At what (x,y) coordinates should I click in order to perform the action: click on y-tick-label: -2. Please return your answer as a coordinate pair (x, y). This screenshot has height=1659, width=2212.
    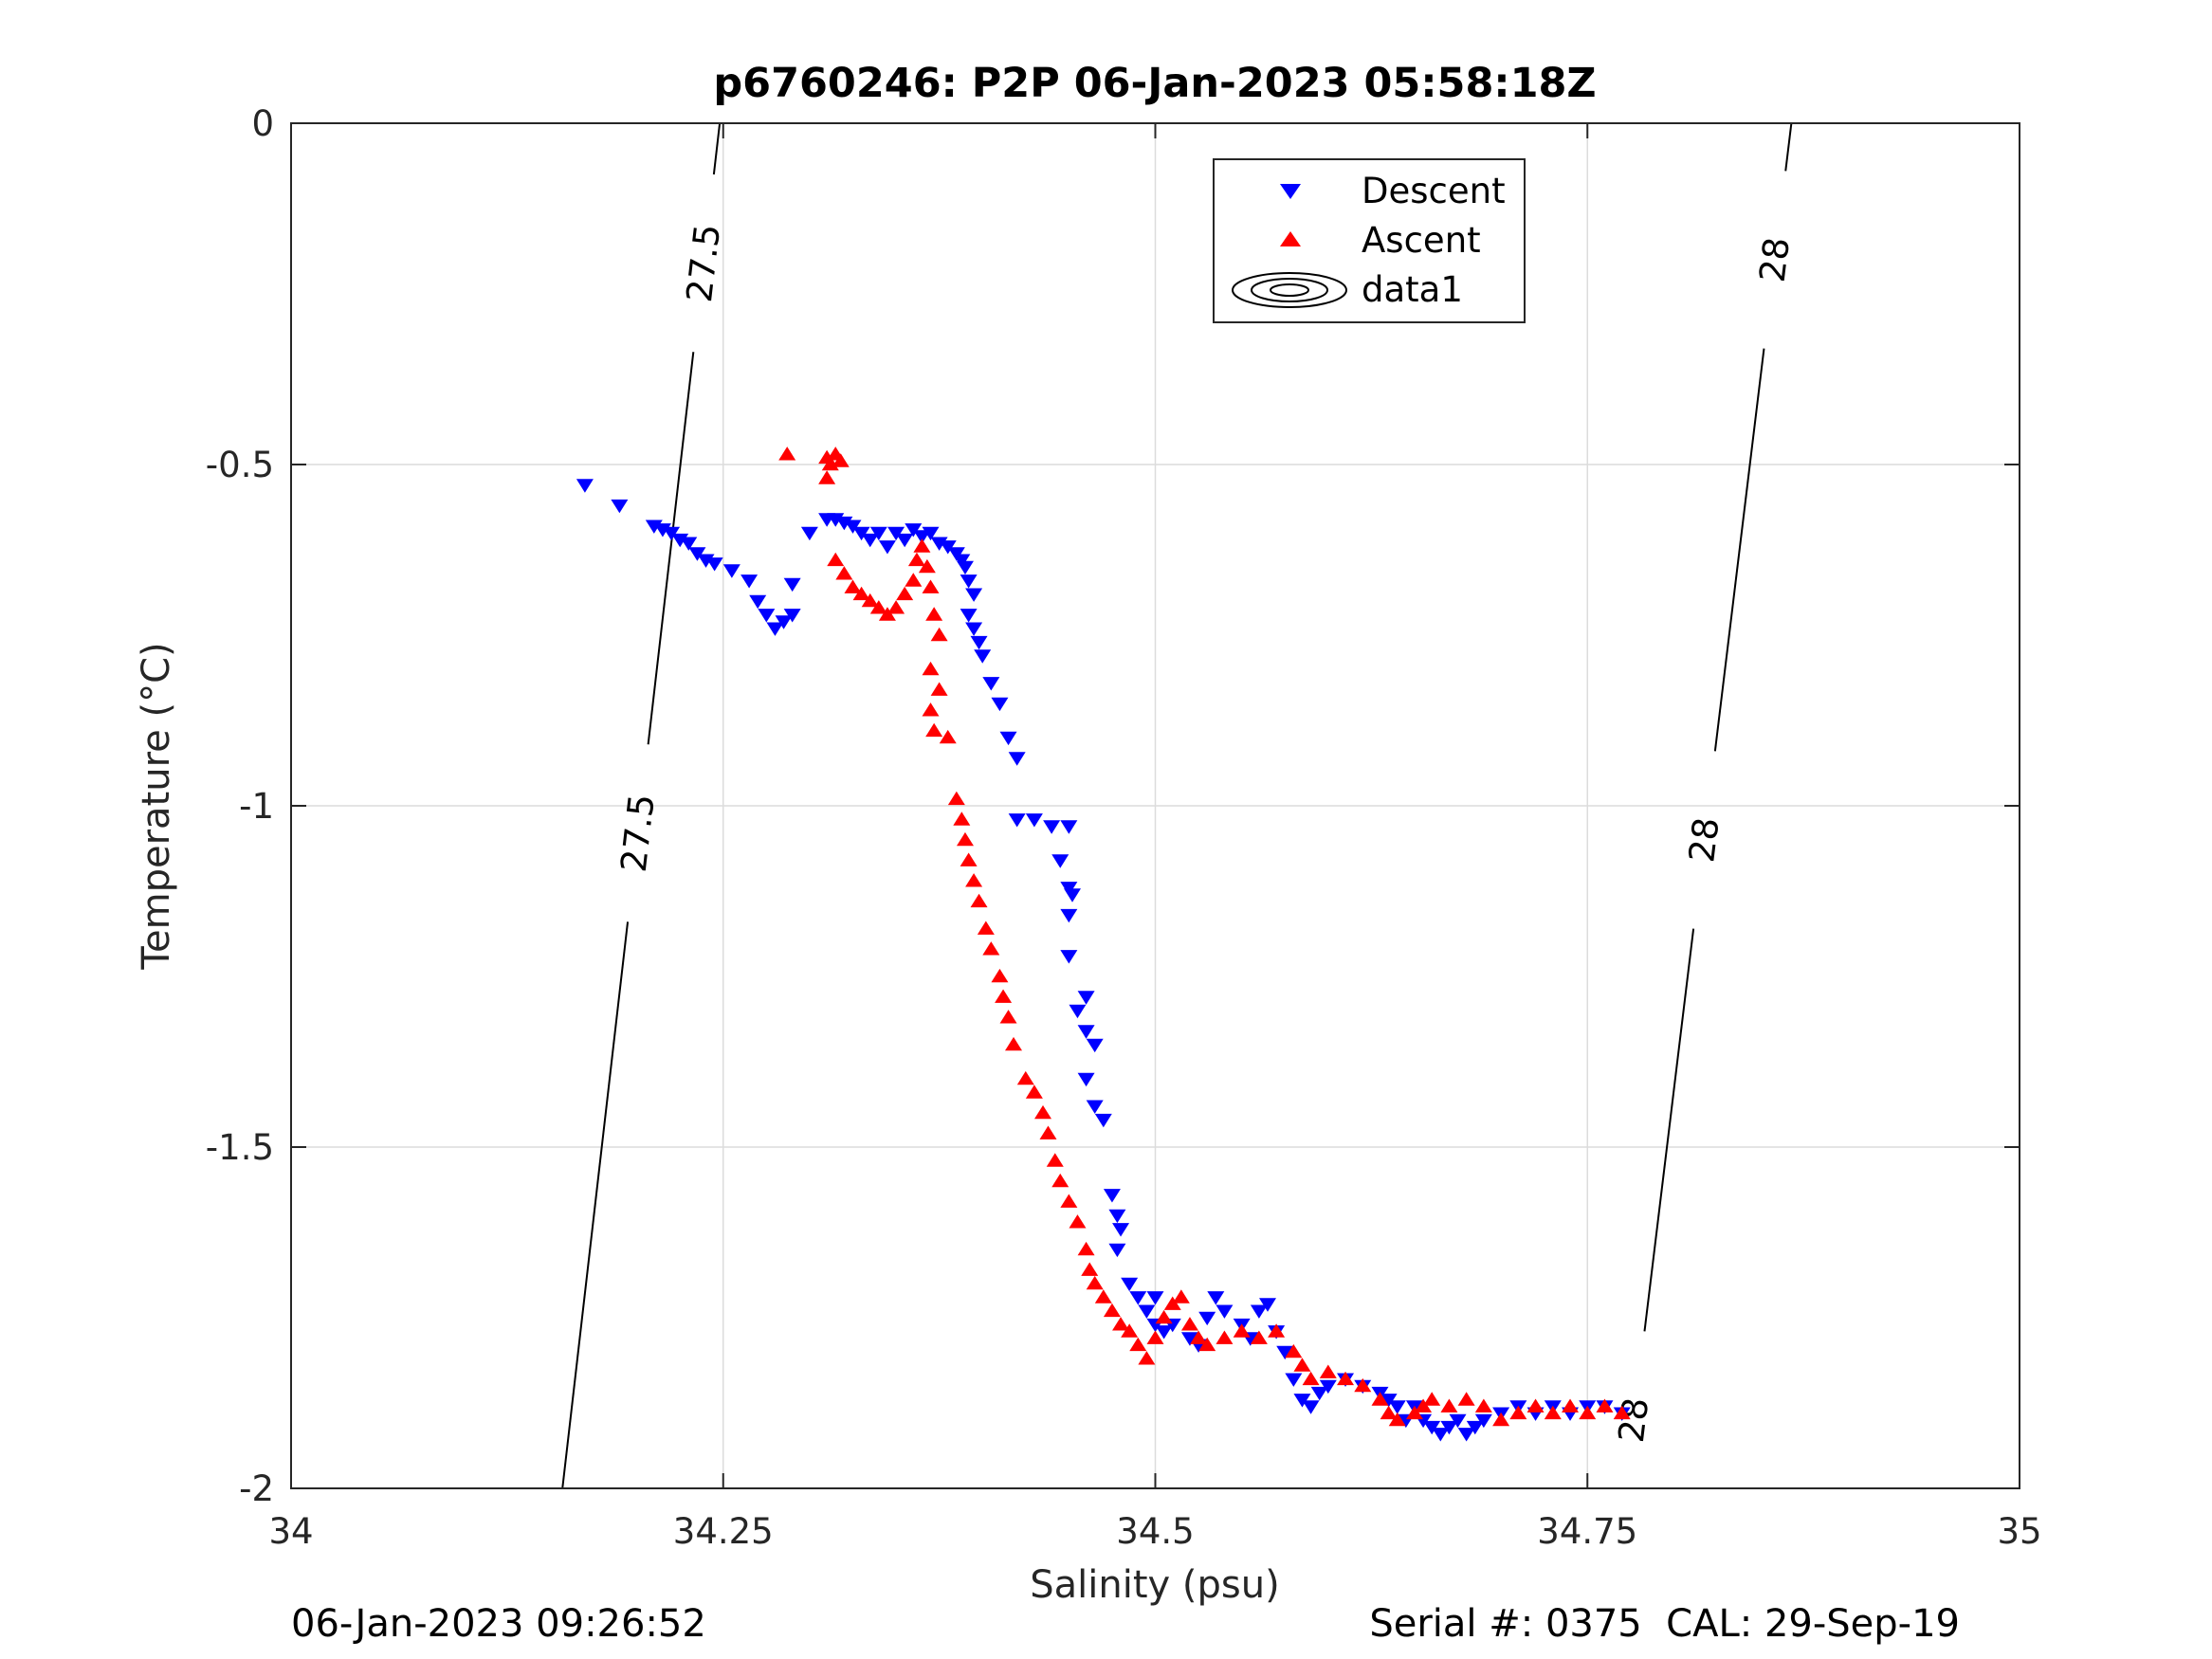
    Looking at the image, I should click on (256, 1488).